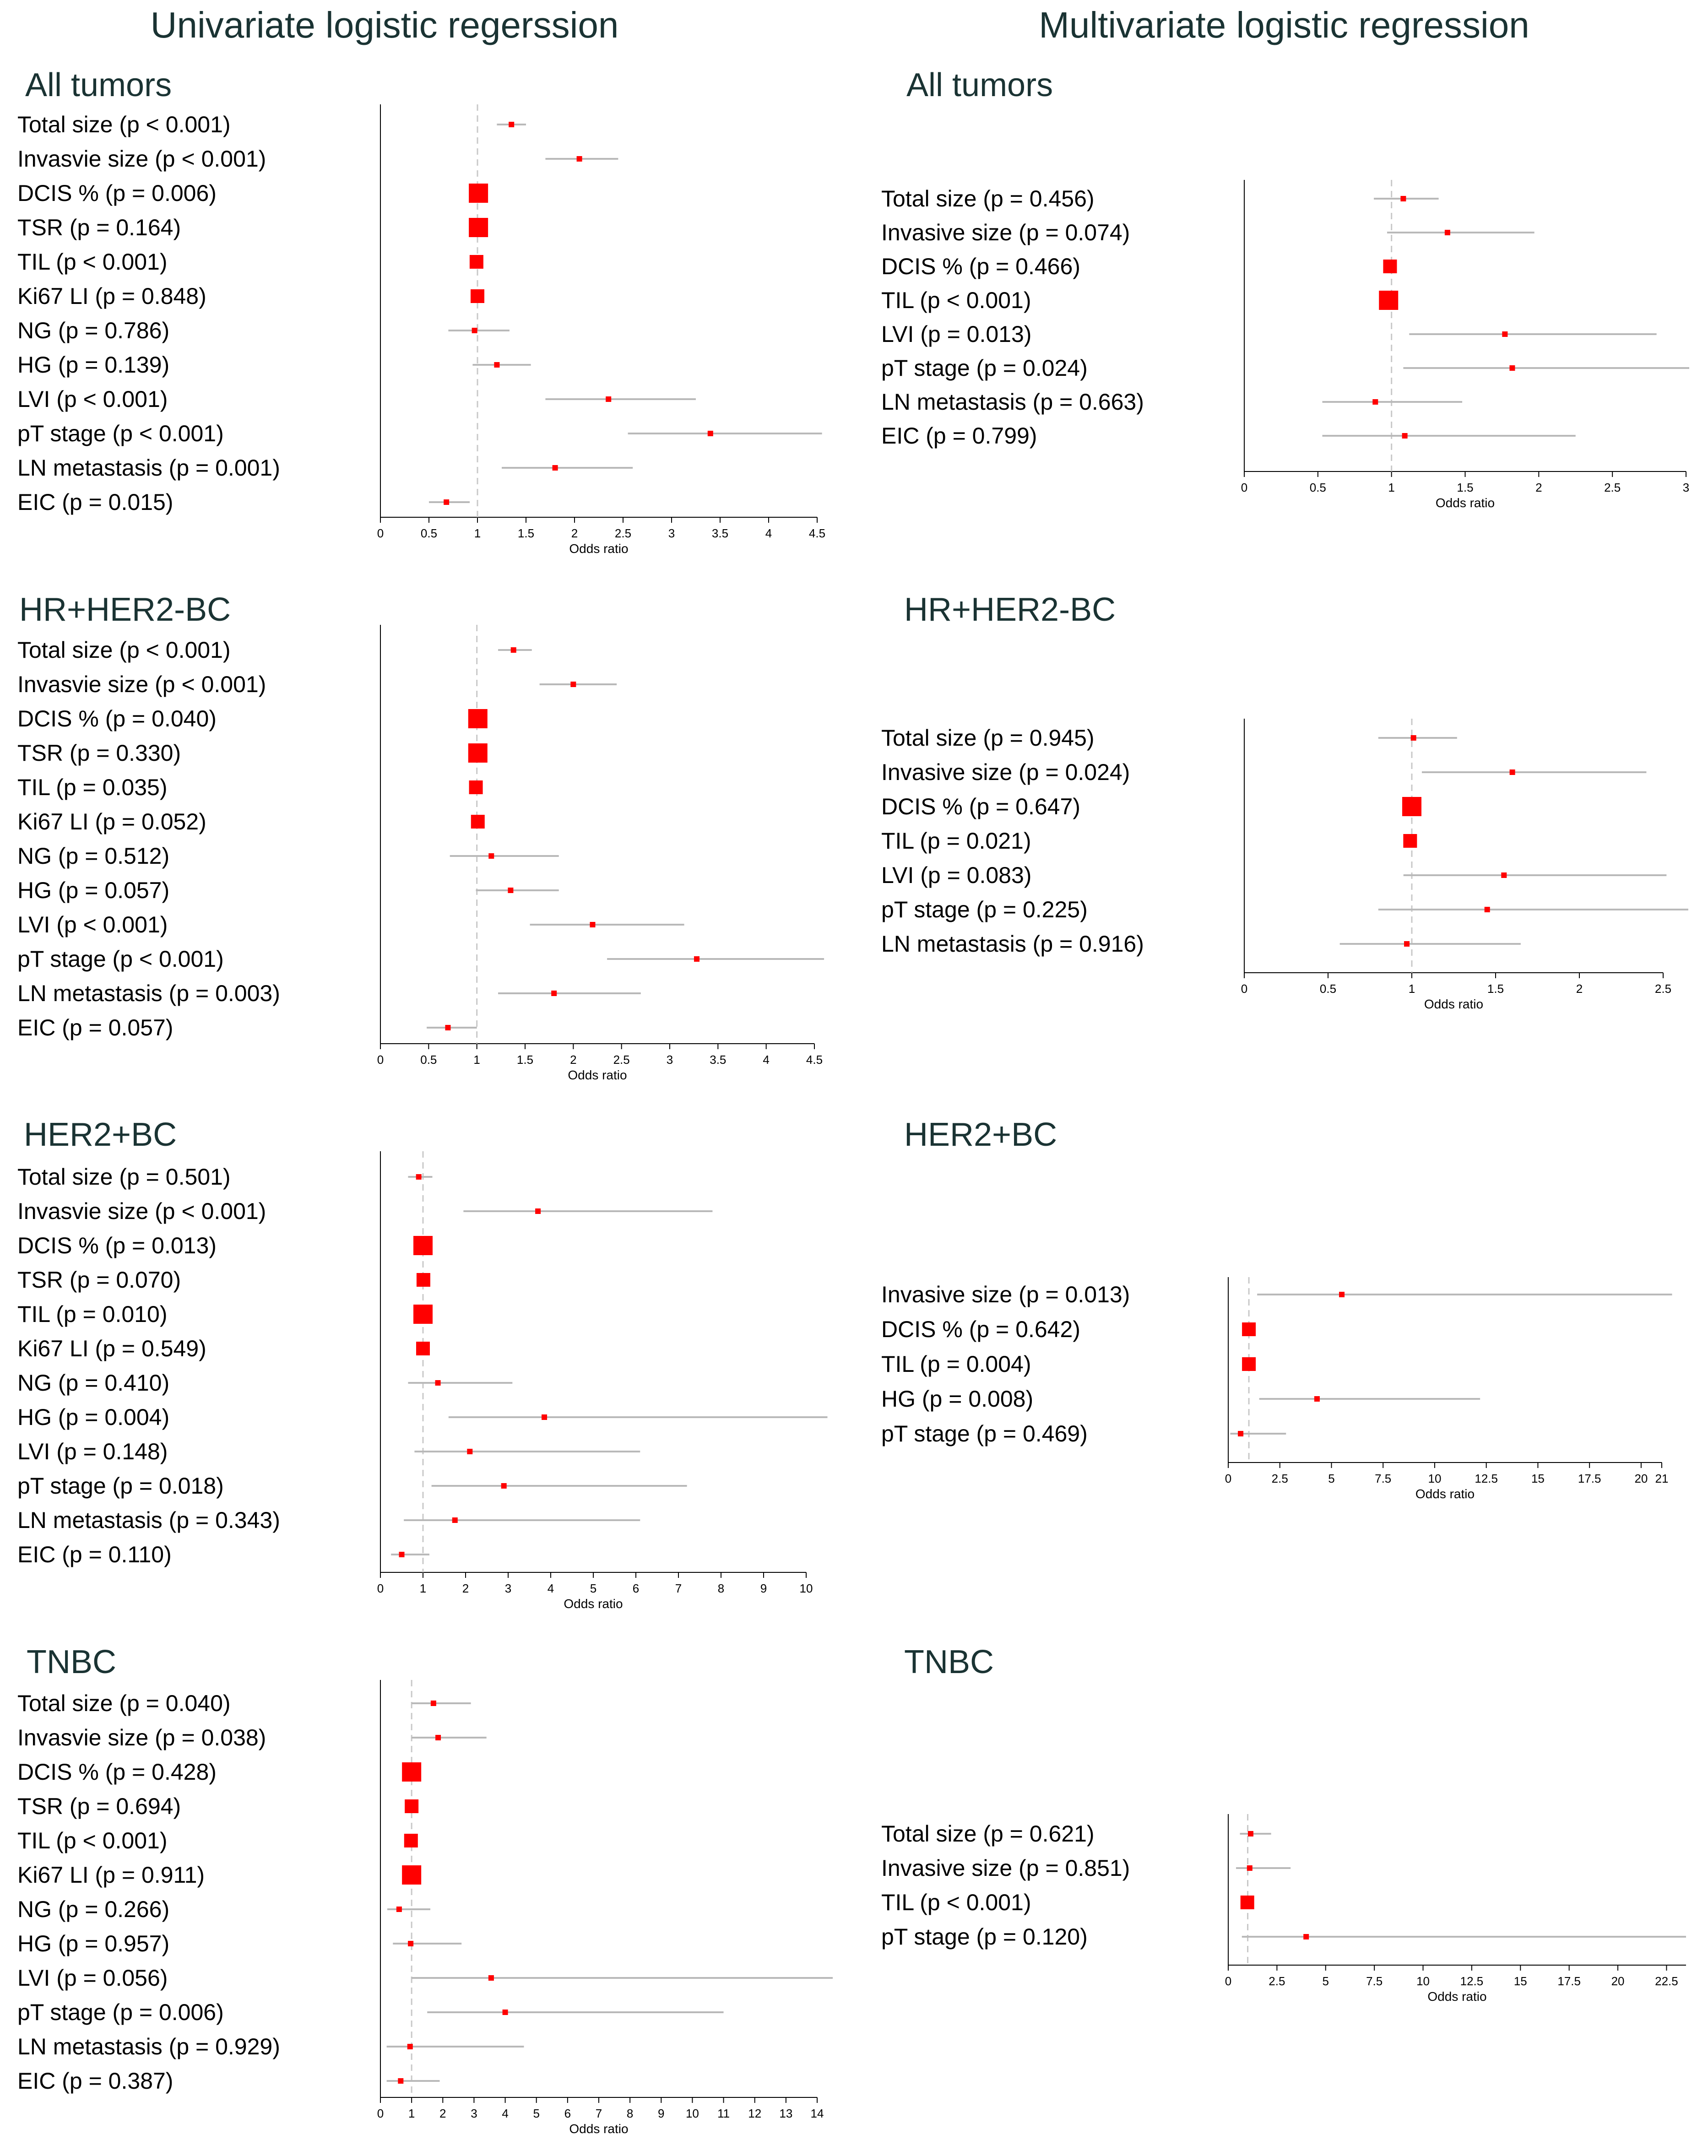  I want to click on x-tick-label: 11, so click(723, 2113).